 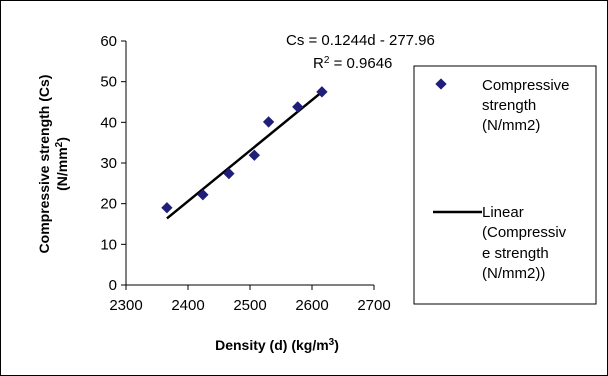 What do you see at coordinates (113, 285) in the screenshot?
I see `y-tick-label: 0` at bounding box center [113, 285].